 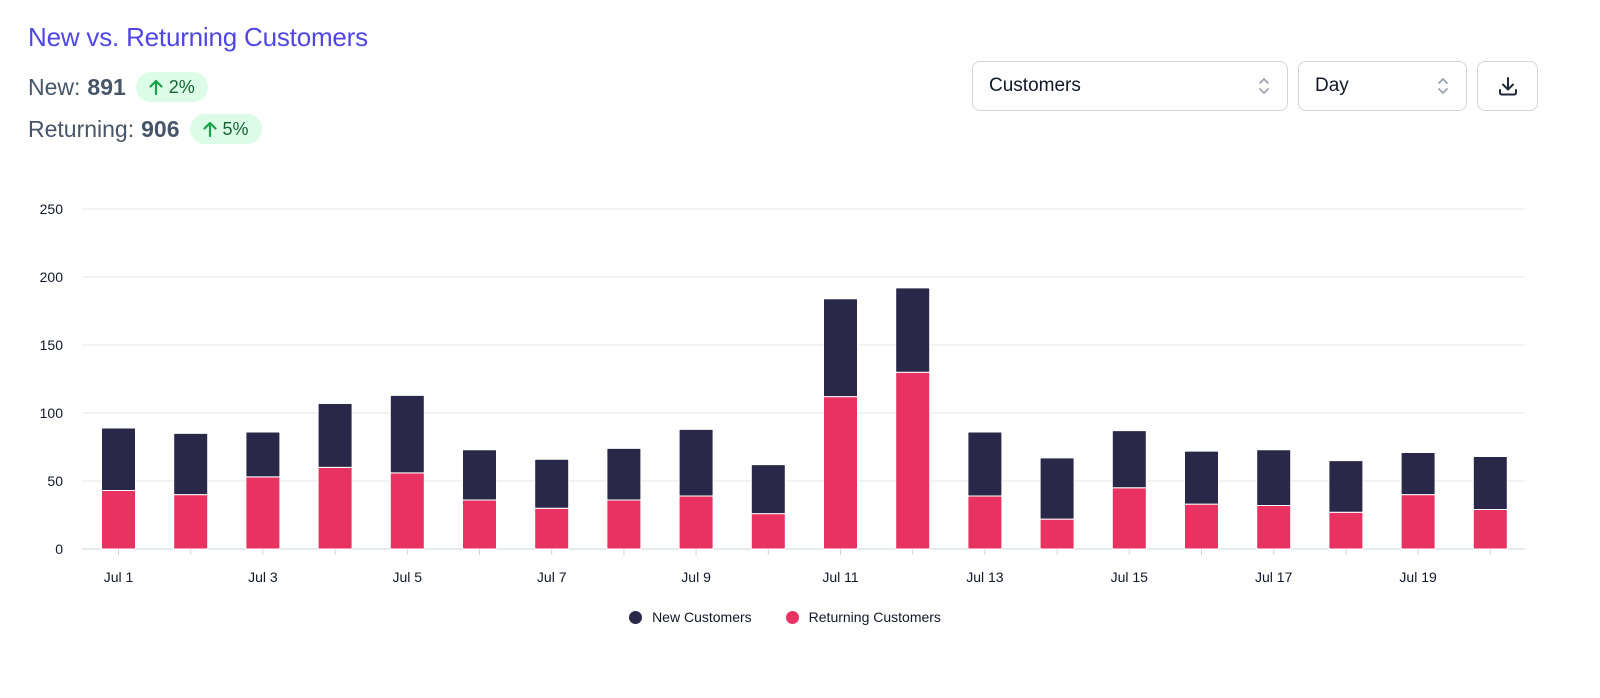 I want to click on x-tick-label: Jul 19, so click(x=1418, y=577).